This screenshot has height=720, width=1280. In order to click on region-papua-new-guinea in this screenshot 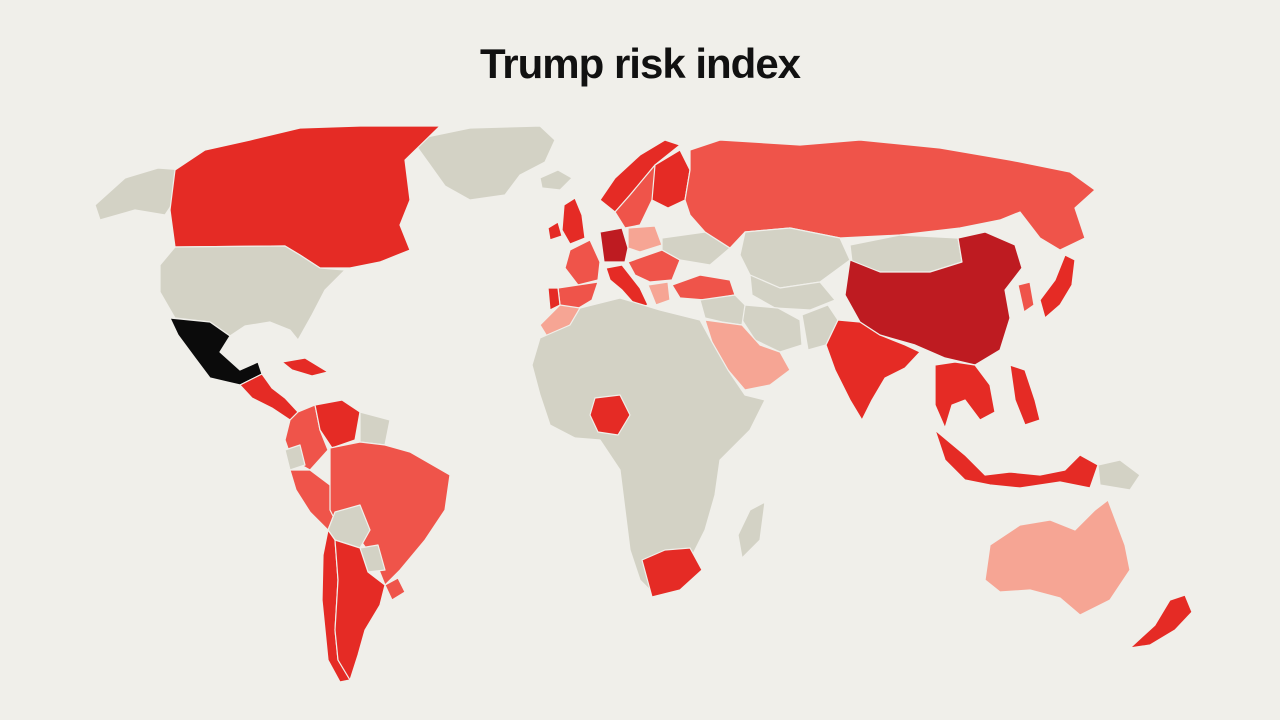, I will do `click(1119, 475)`.